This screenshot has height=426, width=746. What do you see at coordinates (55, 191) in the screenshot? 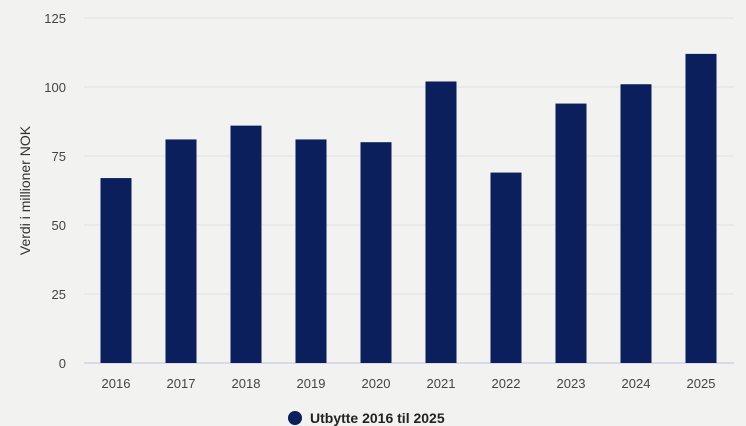
I see `y-axis-ticks: 0 25 50 75 100 125` at bounding box center [55, 191].